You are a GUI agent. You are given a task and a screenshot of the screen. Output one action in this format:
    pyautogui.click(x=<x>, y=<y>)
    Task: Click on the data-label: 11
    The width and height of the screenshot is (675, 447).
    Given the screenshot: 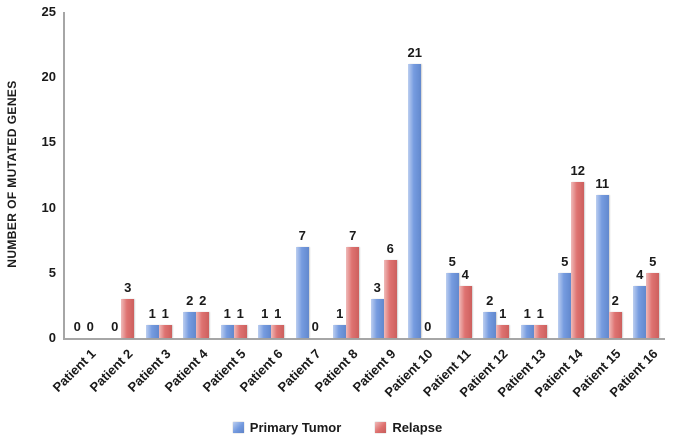 What is the action you would take?
    pyautogui.click(x=602, y=183)
    